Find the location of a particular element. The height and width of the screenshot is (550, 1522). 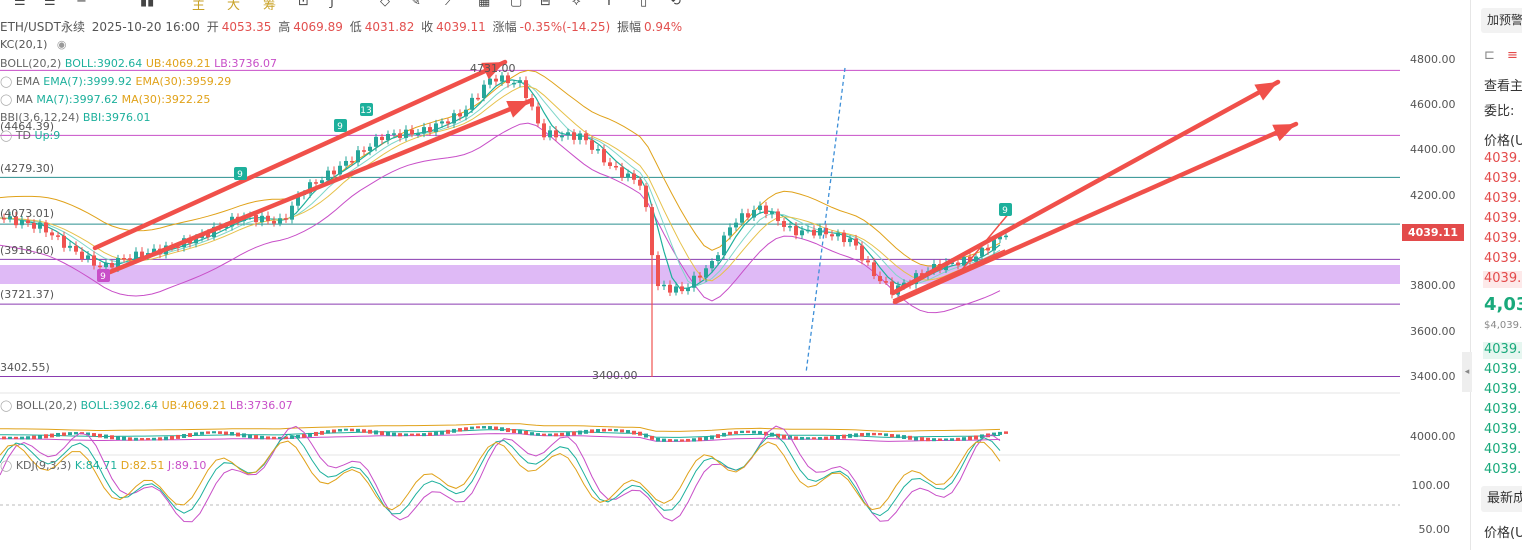

tag-icon: ▢ is located at coordinates (516, 4).